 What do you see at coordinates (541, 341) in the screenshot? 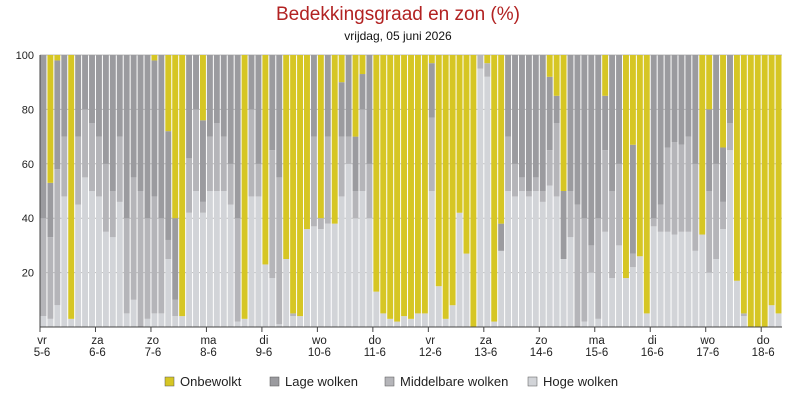
I see `x-tick-label: zo` at bounding box center [541, 341].